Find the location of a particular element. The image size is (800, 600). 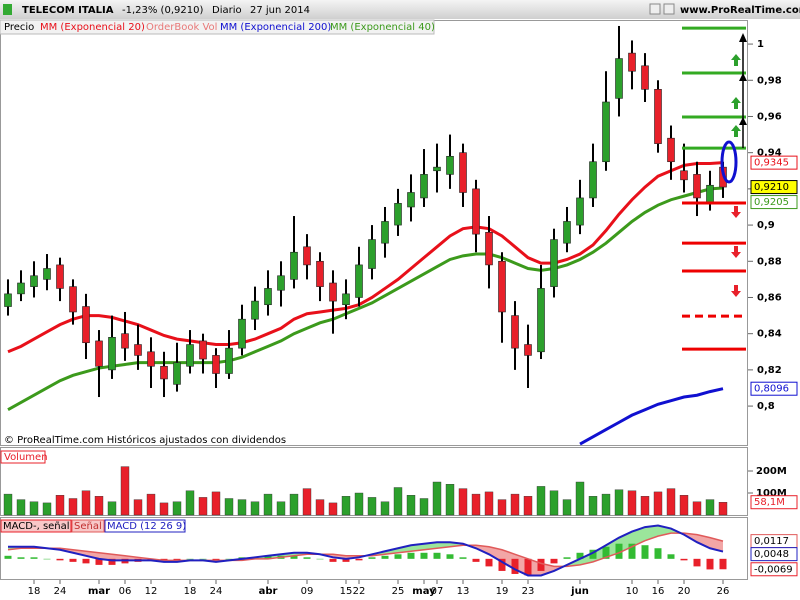

volume-panel is located at coordinates (374, 481).